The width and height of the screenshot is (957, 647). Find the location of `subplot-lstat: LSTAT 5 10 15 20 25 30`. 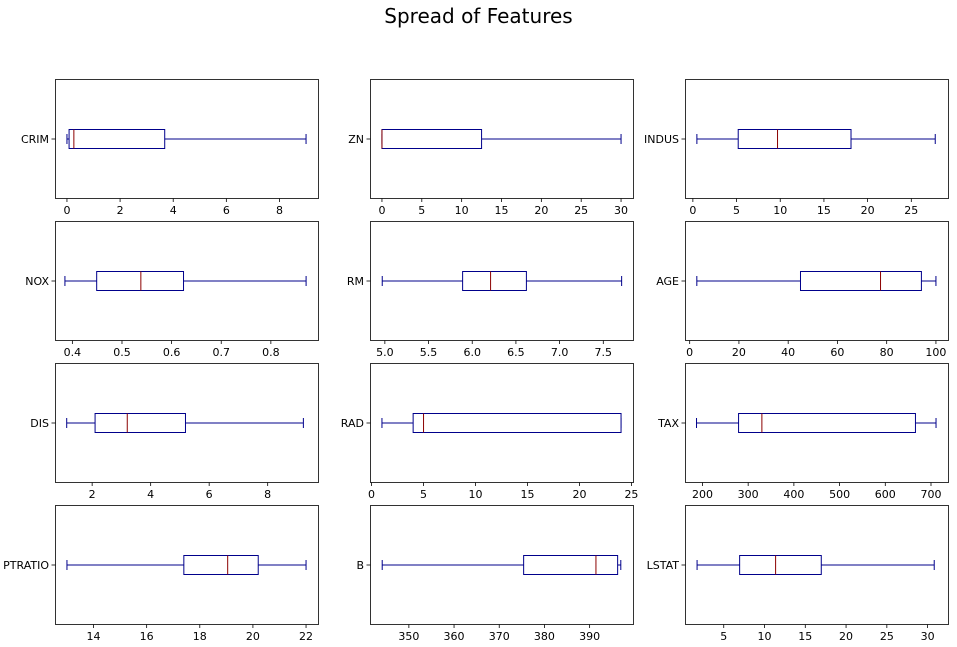

subplot-lstat: LSTAT 5 10 15 20 25 30 is located at coordinates (798, 574).